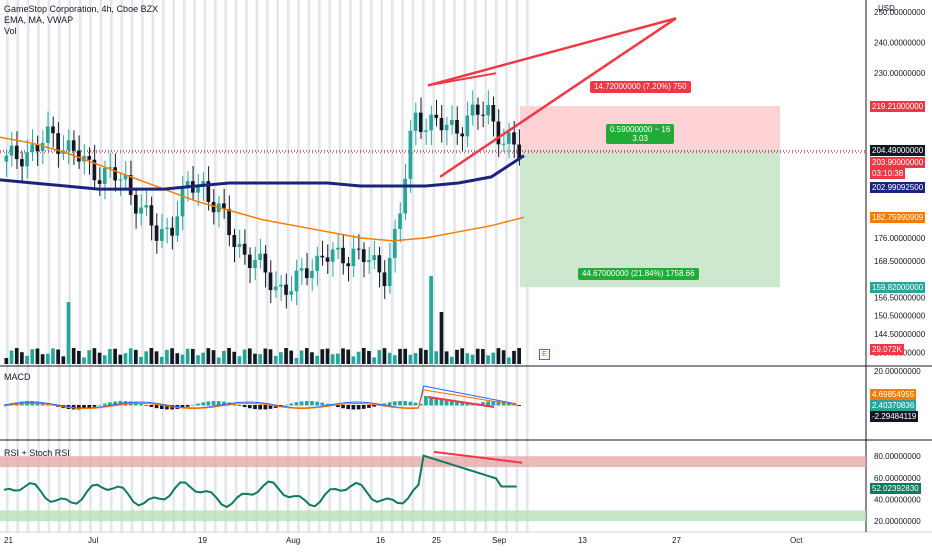 The image size is (932, 555). What do you see at coordinates (898, 107) in the screenshot?
I see `price-tag: 219.21000000` at bounding box center [898, 107].